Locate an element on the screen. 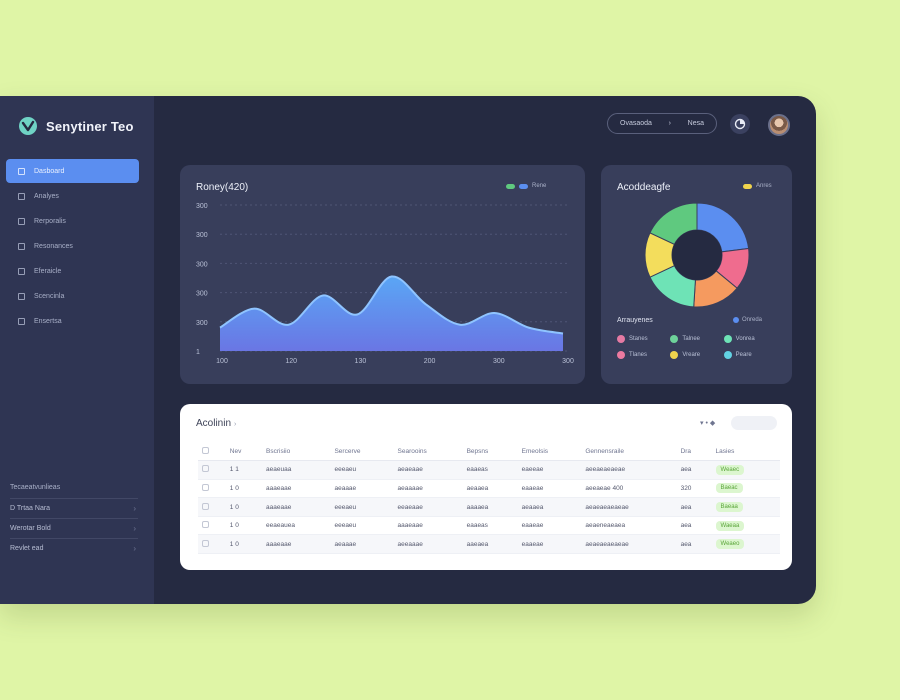 The height and width of the screenshot is (700, 900). table-cell: aaaaea is located at coordinates (490, 507).